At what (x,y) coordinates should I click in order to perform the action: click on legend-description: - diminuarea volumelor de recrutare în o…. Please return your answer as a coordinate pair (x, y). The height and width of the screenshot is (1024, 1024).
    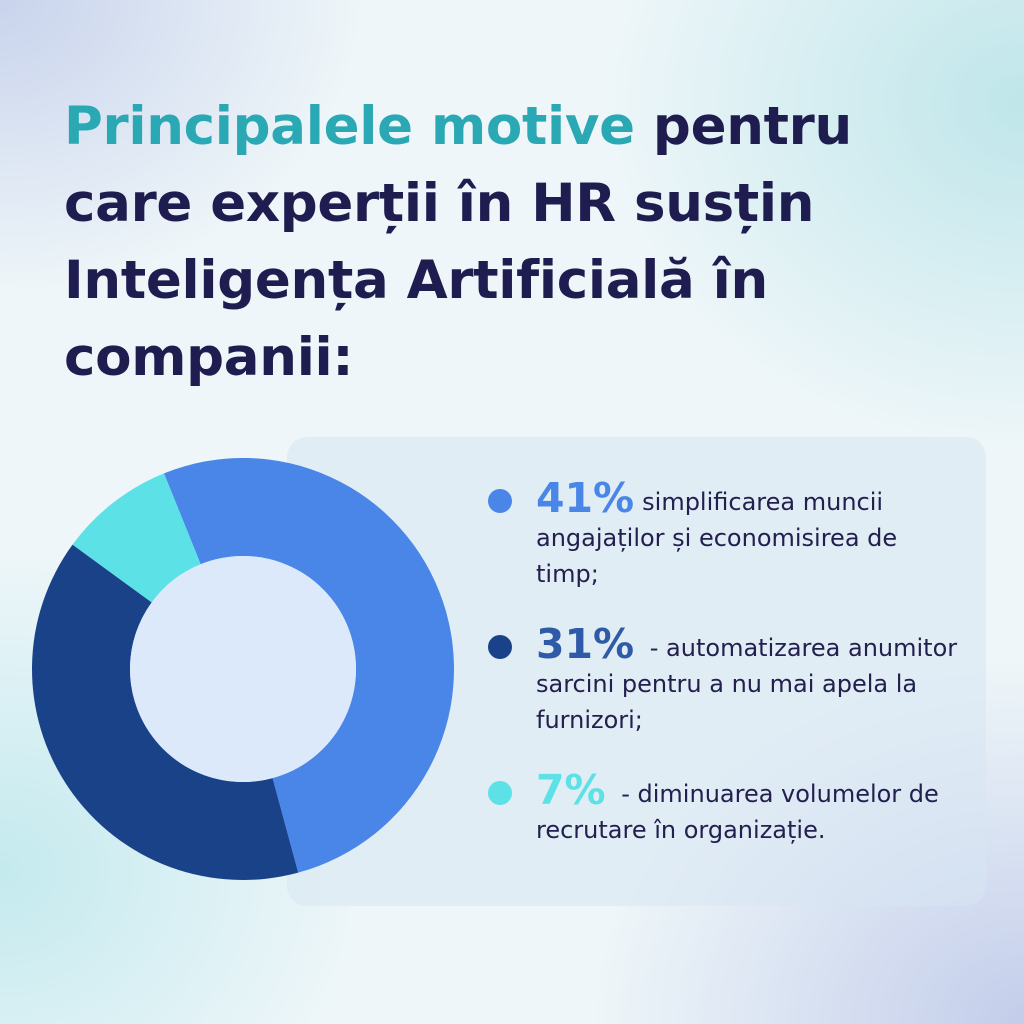
    Looking at the image, I should click on (737, 812).